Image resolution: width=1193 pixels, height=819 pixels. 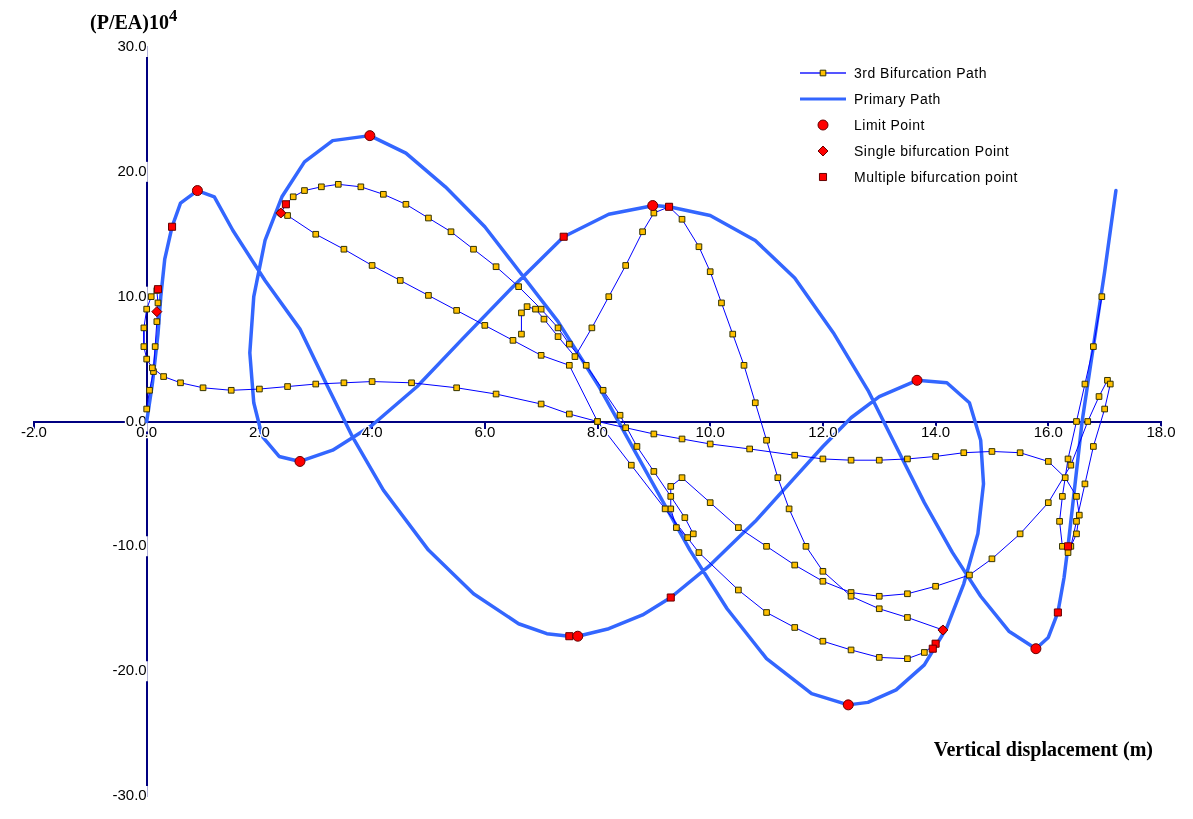 What do you see at coordinates (132, 46) in the screenshot?
I see `y-tick-label: 30.0` at bounding box center [132, 46].